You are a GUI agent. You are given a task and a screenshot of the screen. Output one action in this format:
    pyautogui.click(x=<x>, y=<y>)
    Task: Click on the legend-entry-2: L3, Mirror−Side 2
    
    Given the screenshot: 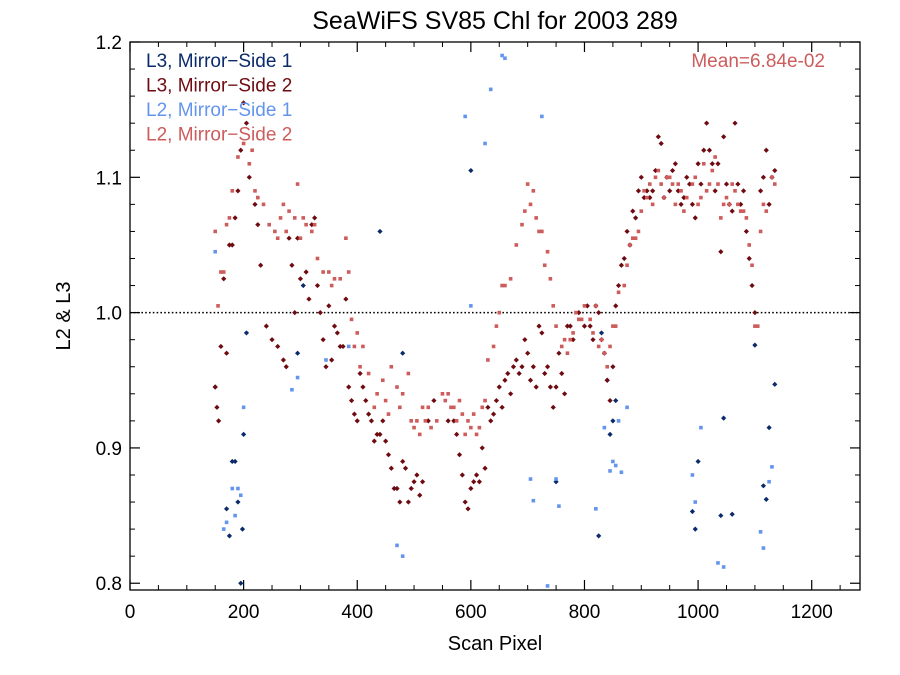 What is the action you would take?
    pyautogui.click(x=219, y=86)
    